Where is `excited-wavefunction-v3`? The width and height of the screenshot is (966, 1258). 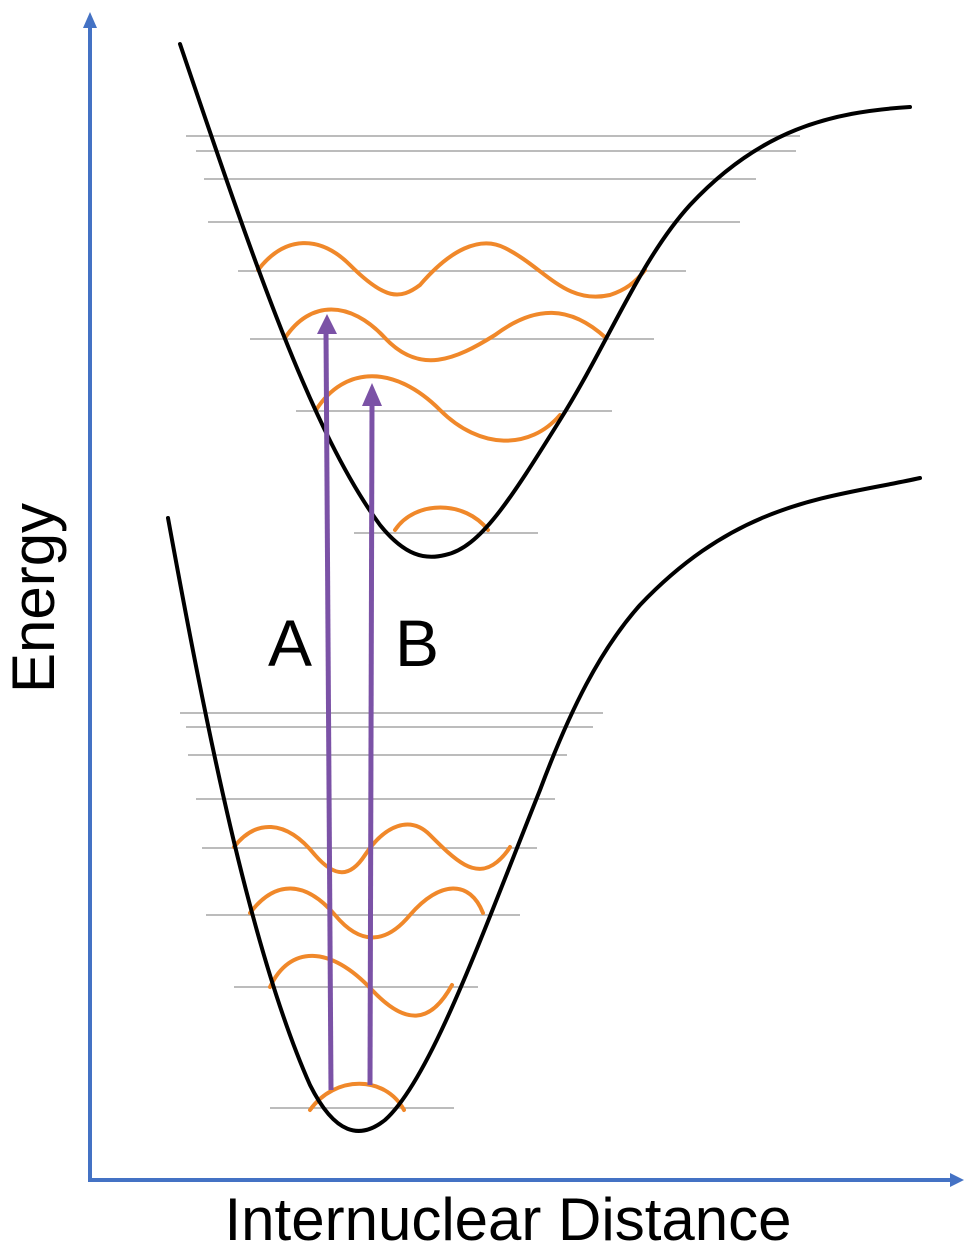 excited-wavefunction-v3 is located at coordinates (451, 270).